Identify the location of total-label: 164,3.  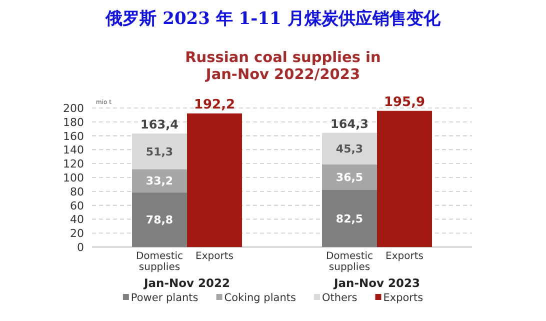
(349, 123).